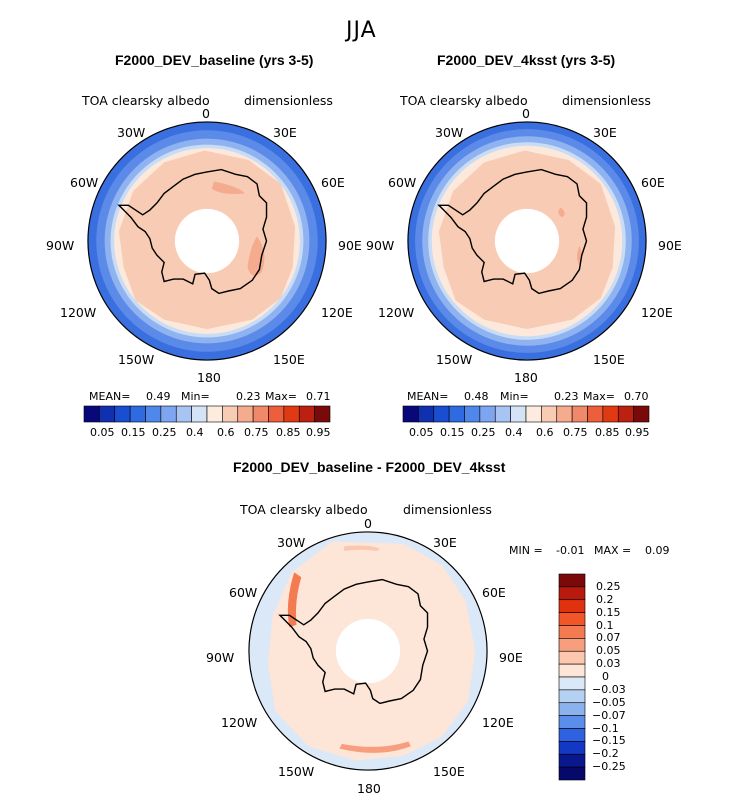 Image resolution: width=733 pixels, height=798 pixels. Describe the element at coordinates (239, 722) in the screenshot. I see `lon-label-120w: 120W` at that location.